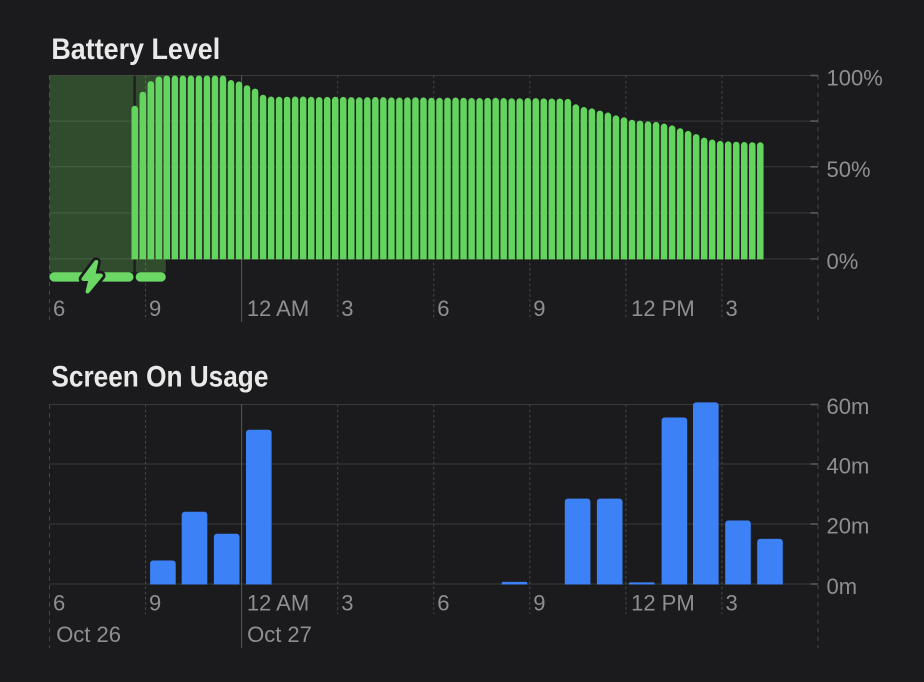  What do you see at coordinates (849, 169) in the screenshot?
I see `svg-text: 50%` at bounding box center [849, 169].